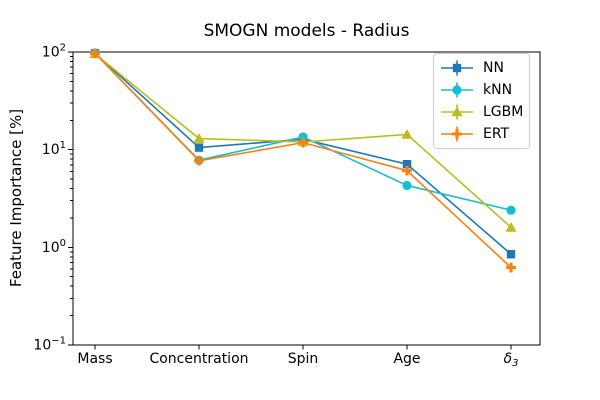 The width and height of the screenshot is (600, 400). Describe the element at coordinates (482, 90) in the screenshot. I see `legend-item-knn: kNN` at that location.